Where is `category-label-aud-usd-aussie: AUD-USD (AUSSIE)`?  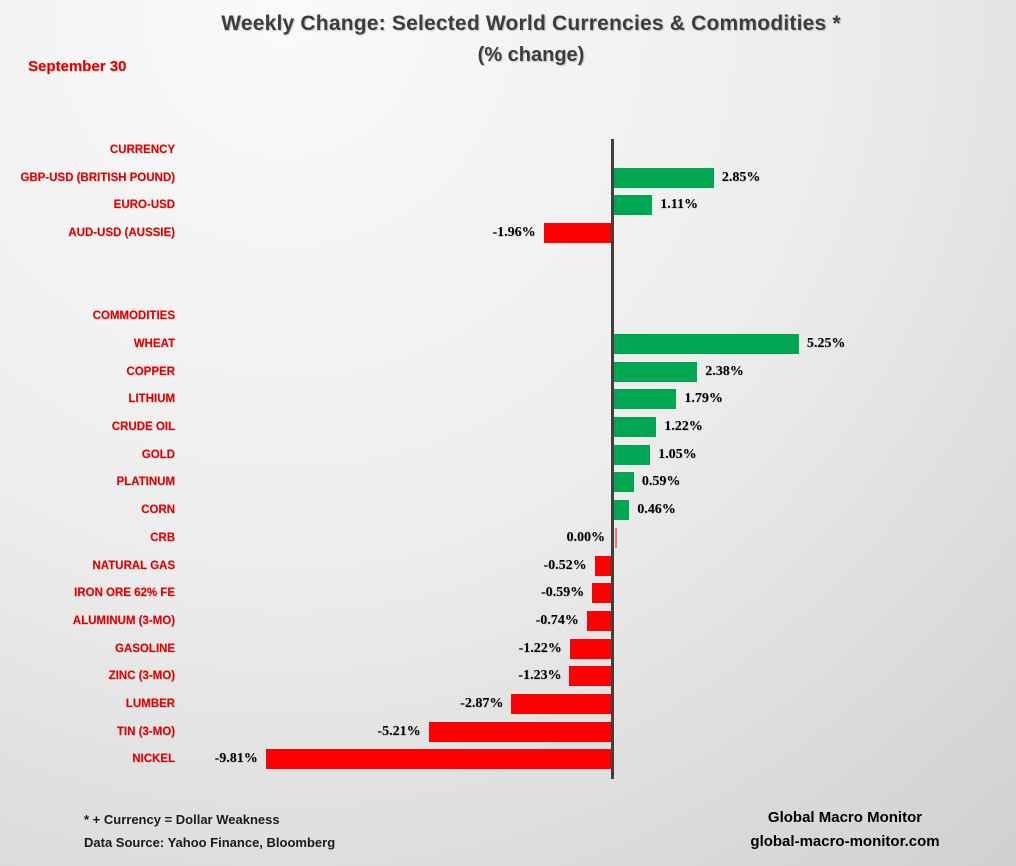 category-label-aud-usd-aussie: AUD-USD (AUSSIE) is located at coordinates (121, 233).